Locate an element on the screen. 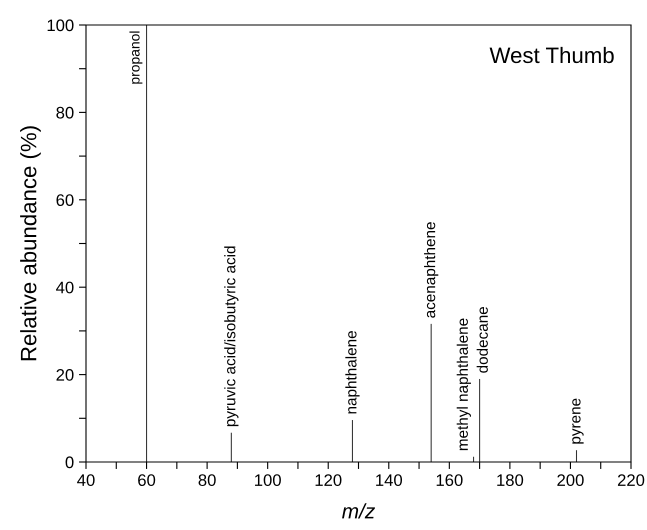 This screenshot has width=647, height=530. x-tick-label: 80 is located at coordinates (207, 480).